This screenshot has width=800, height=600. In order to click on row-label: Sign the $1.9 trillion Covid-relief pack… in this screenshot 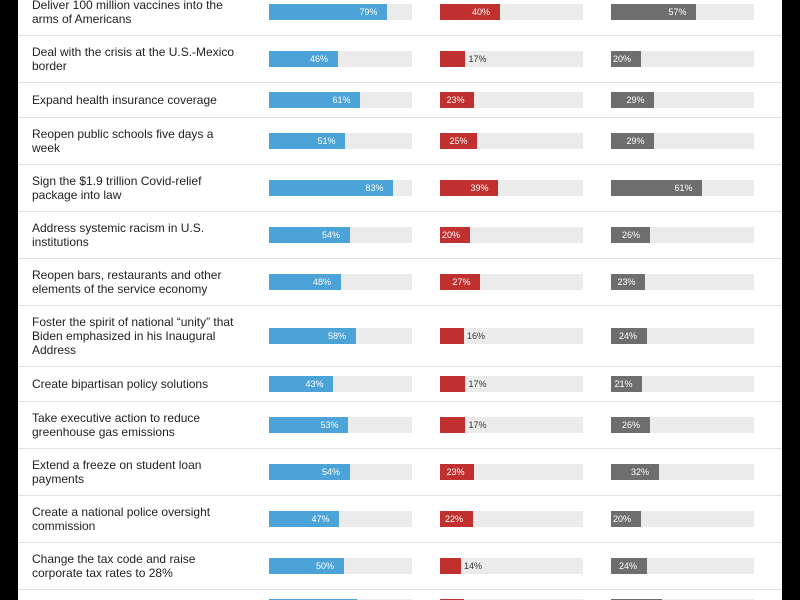, I will do `click(117, 188)`.